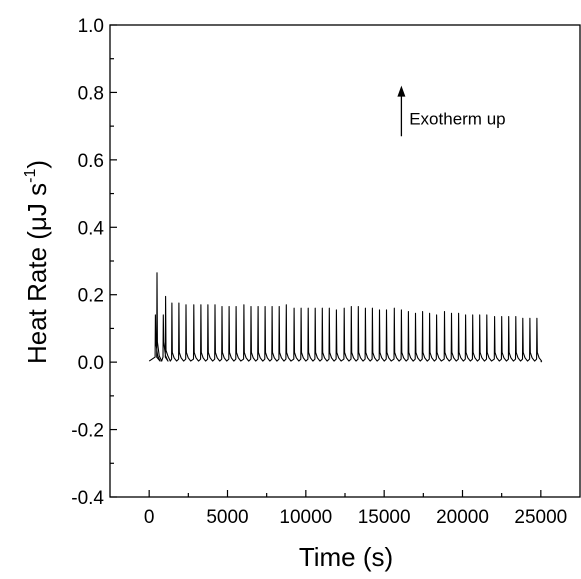 This screenshot has width=581, height=579. What do you see at coordinates (227, 517) in the screenshot?
I see `x-tick-label: 5000` at bounding box center [227, 517].